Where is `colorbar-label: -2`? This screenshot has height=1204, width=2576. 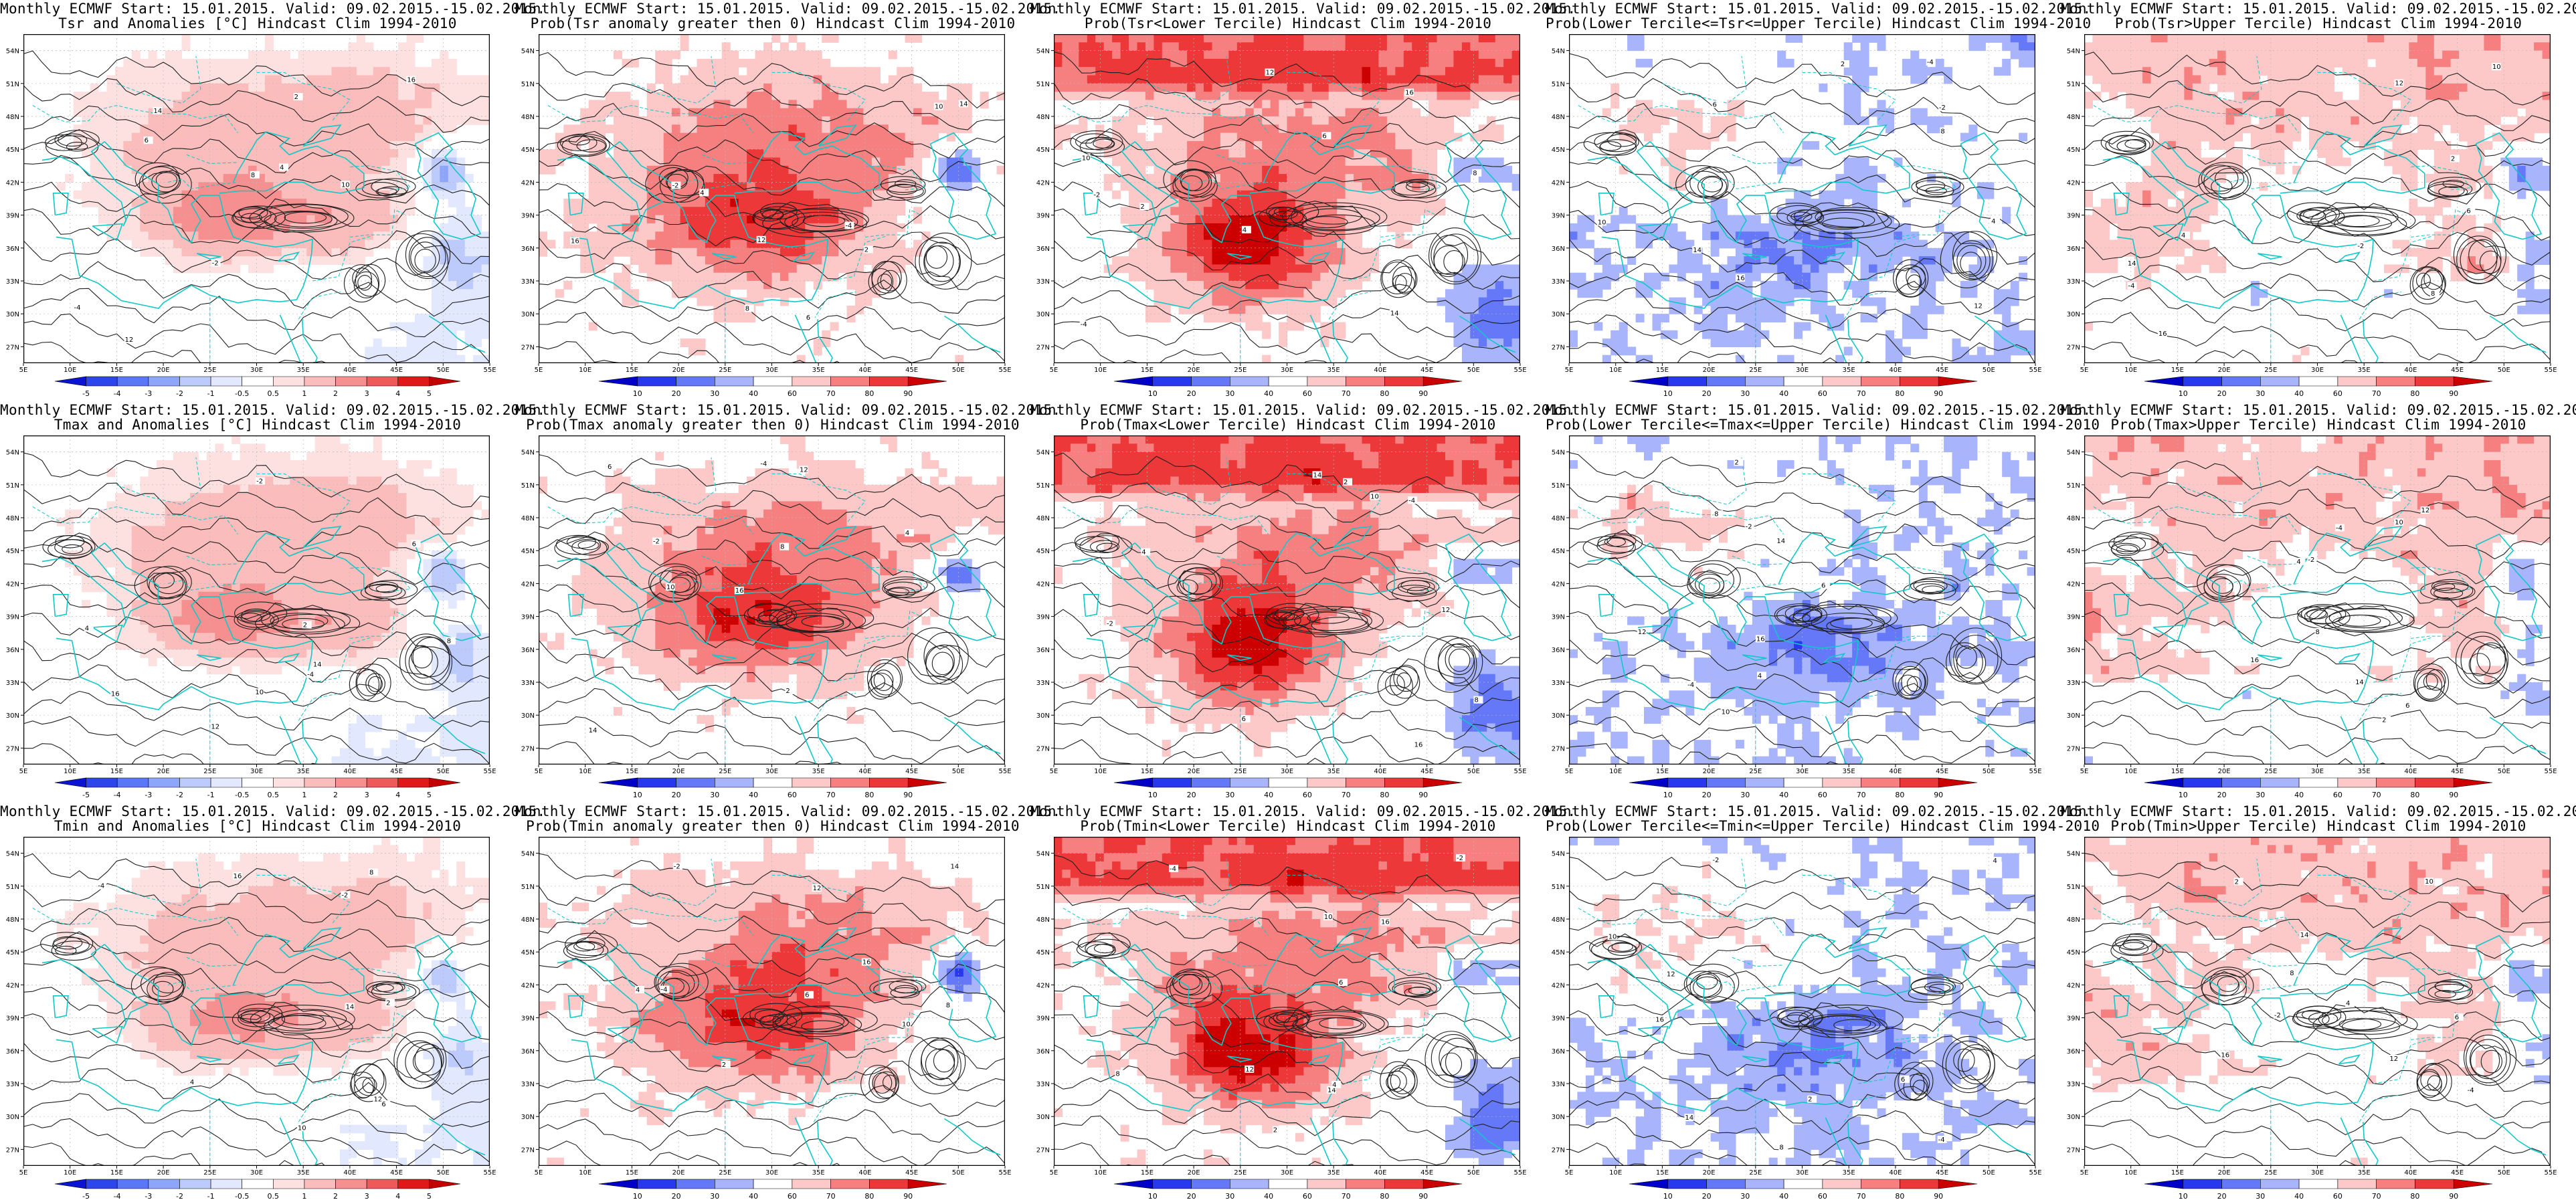
colorbar-label: -2 is located at coordinates (179, 393).